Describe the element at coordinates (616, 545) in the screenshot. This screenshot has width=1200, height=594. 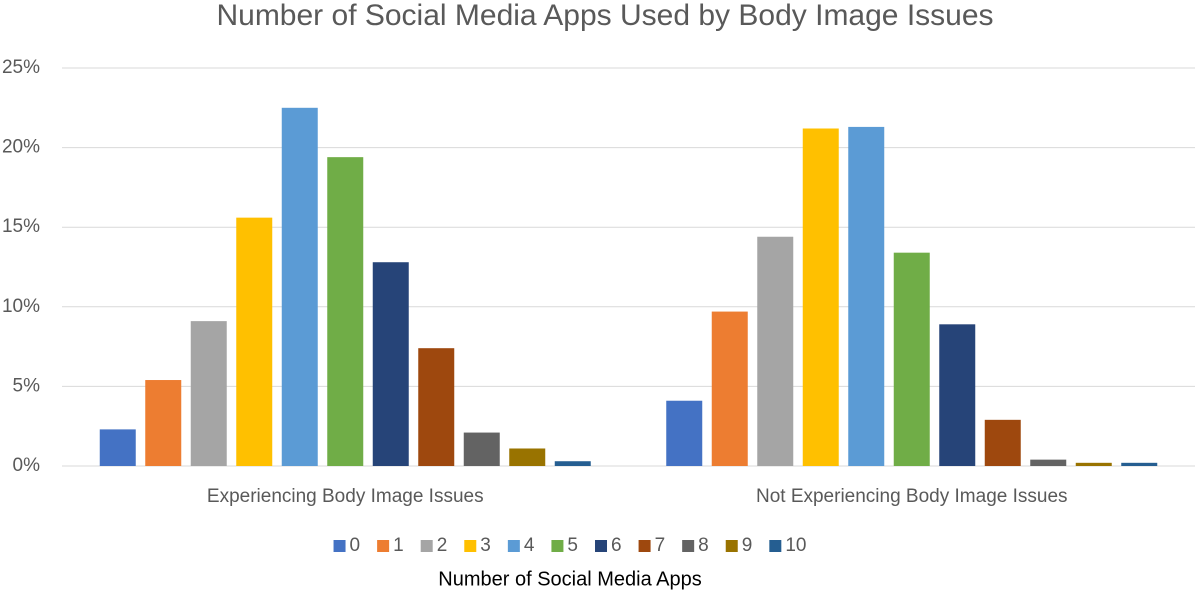
I see `legend-label: 6` at that location.